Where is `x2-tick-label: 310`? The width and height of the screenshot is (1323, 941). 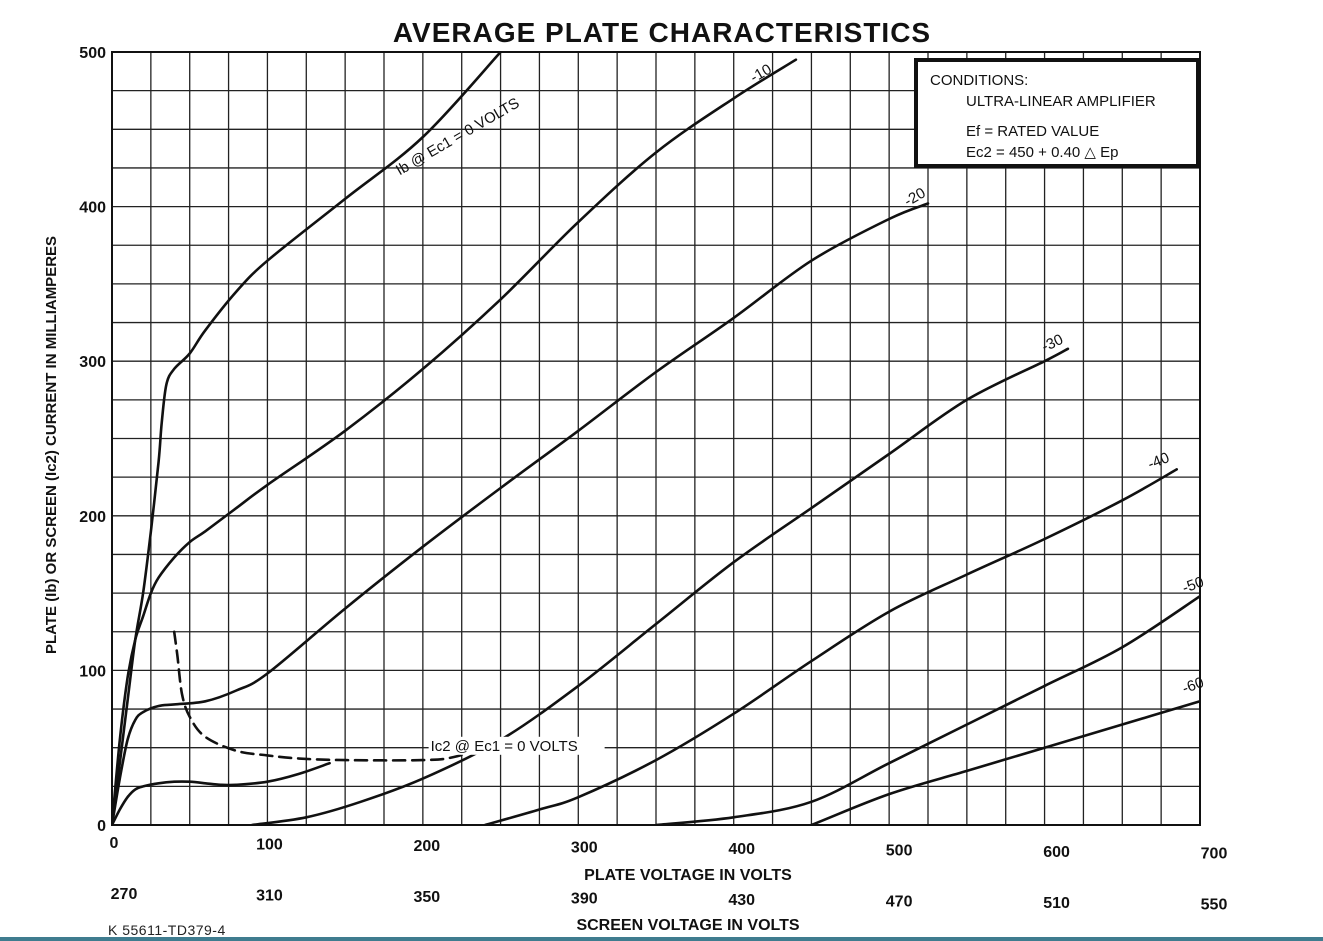 x2-tick-label: 310 is located at coordinates (269, 896).